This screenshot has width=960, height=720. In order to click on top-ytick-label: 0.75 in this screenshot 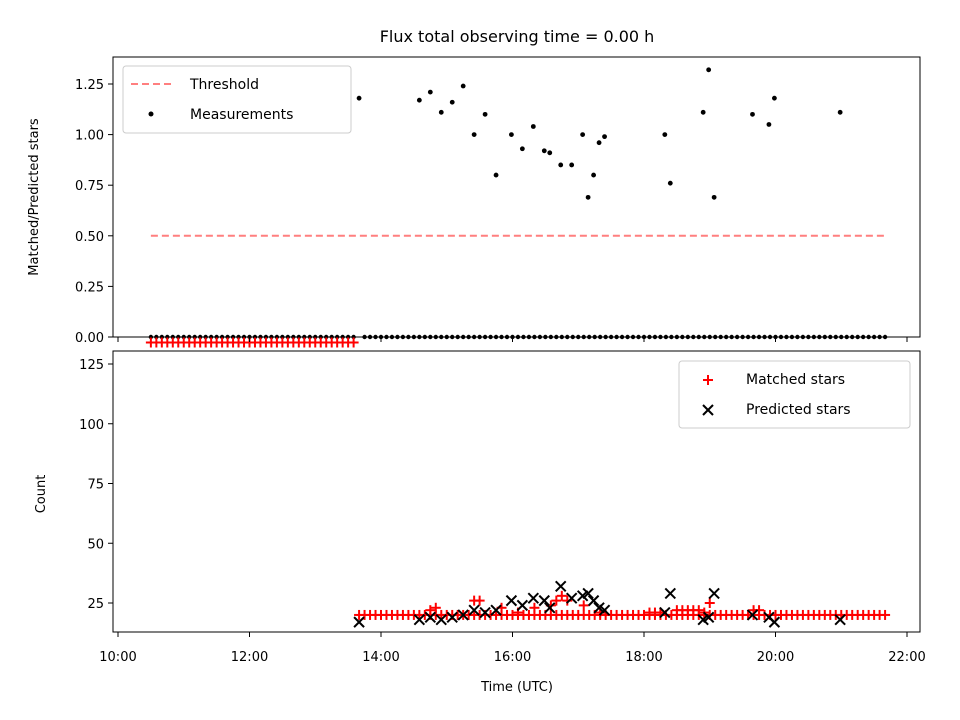, I will do `click(89, 186)`.